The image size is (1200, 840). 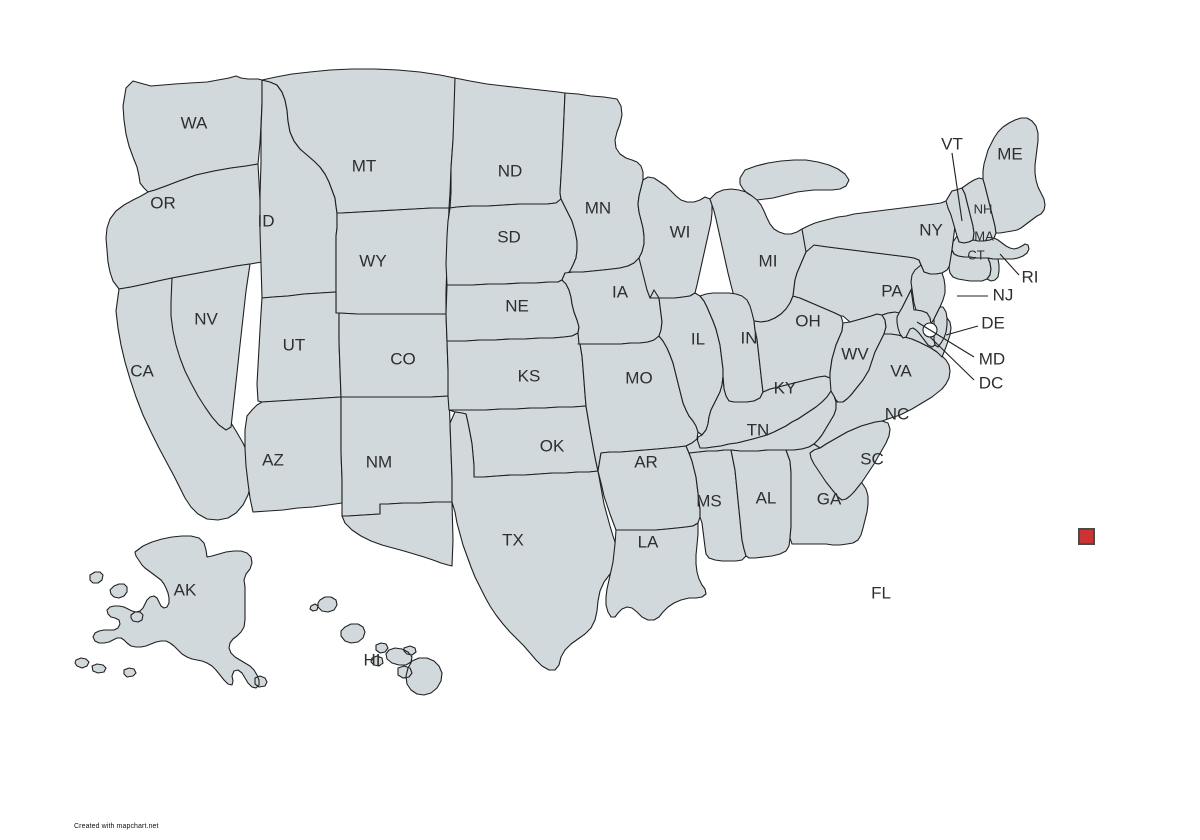 What do you see at coordinates (649, 488) in the screenshot?
I see `state-AR` at bounding box center [649, 488].